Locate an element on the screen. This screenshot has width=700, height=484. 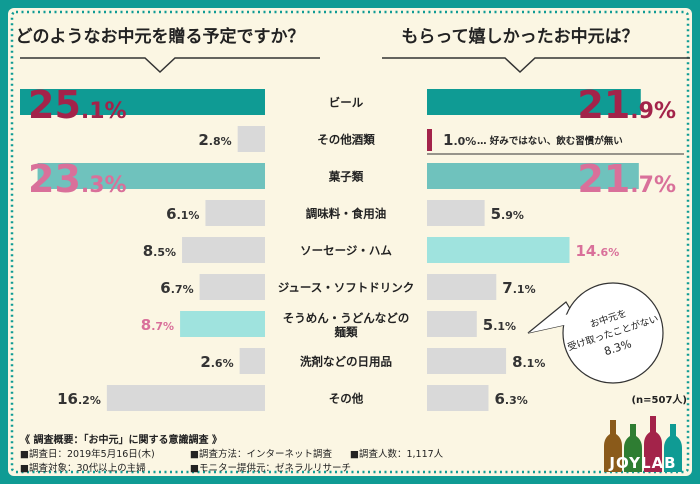
right-value-label: 1.0% is located at coordinates (459, 140).